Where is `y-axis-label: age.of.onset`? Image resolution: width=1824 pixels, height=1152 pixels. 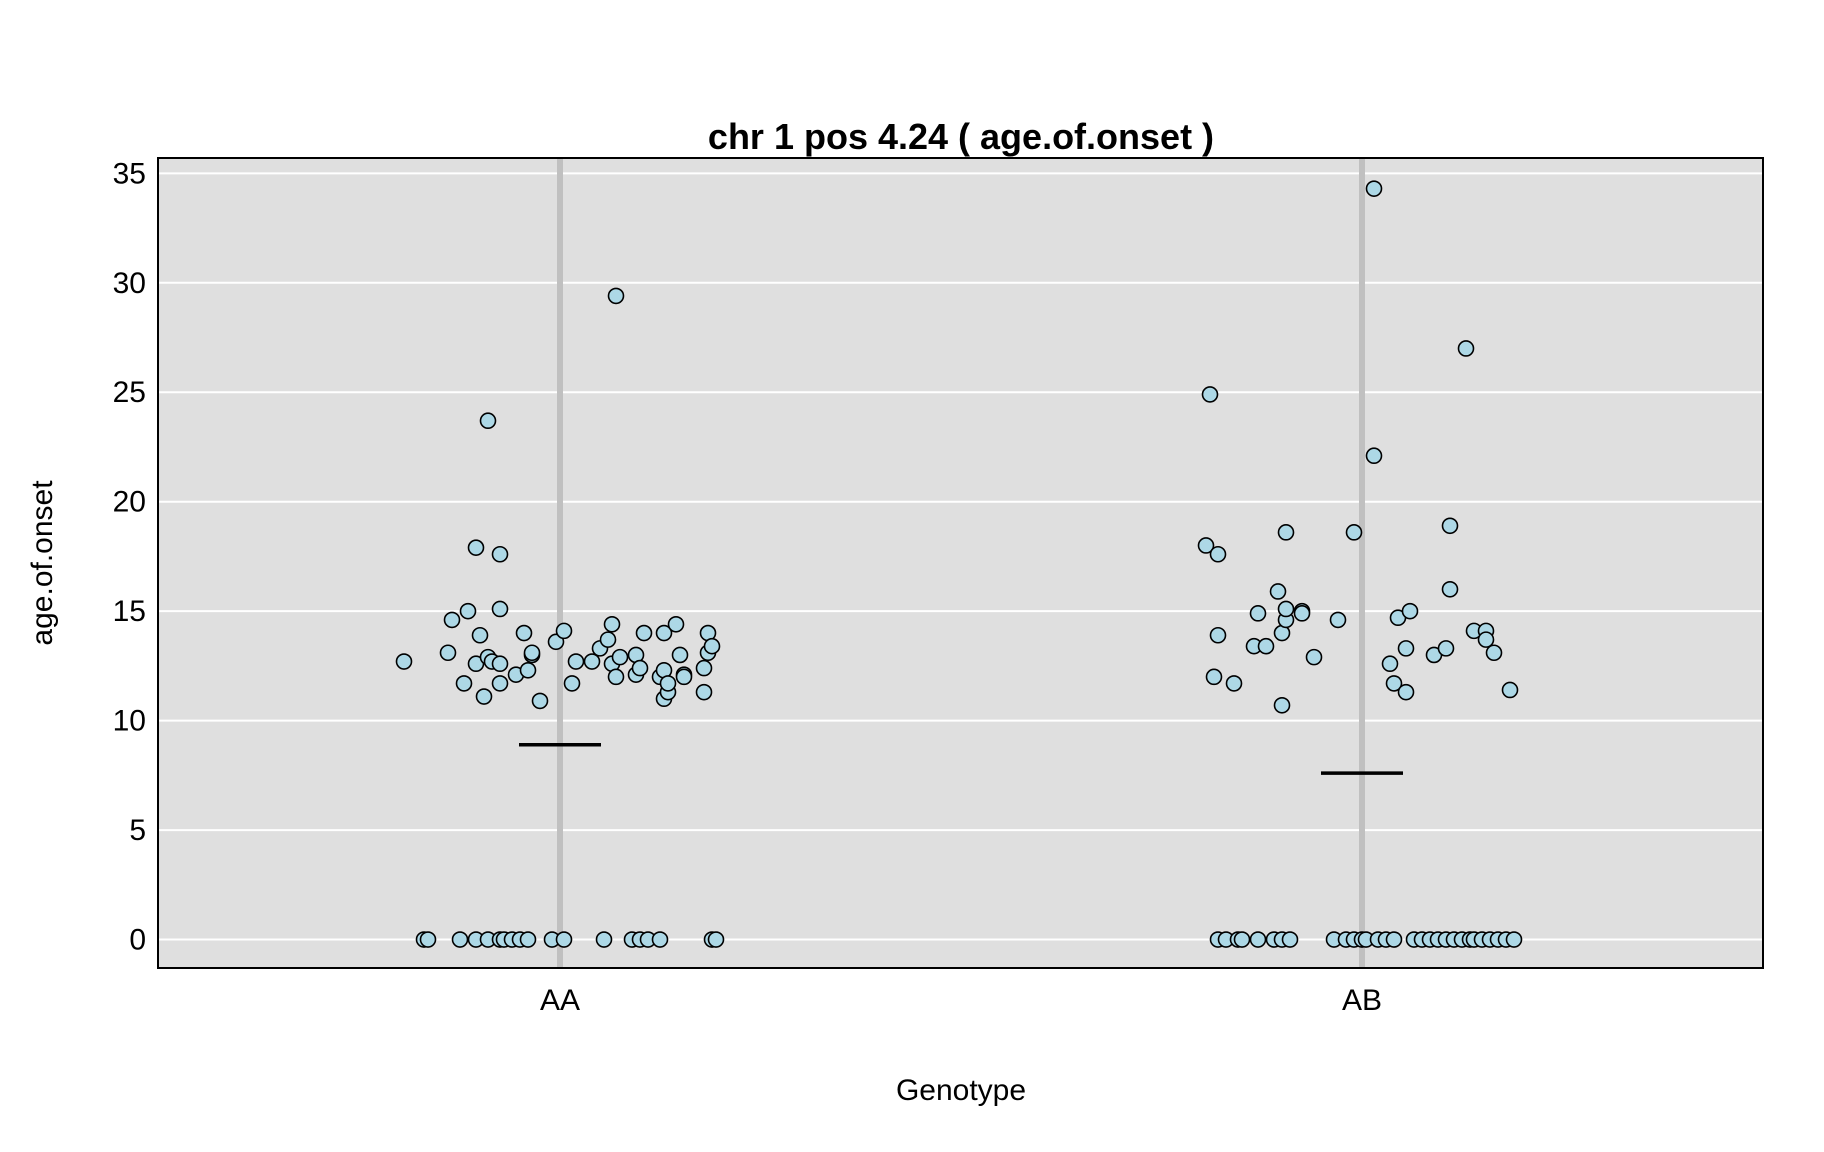
y-axis-label: age.of.onset is located at coordinates (42, 563).